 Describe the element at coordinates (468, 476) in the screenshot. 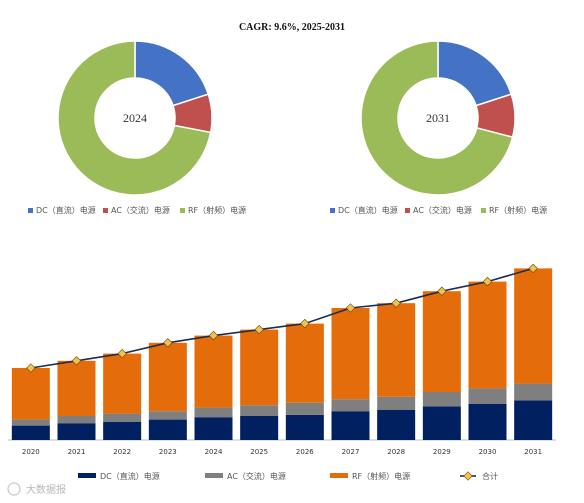

I see `bar-legend-marker-swatch` at that location.